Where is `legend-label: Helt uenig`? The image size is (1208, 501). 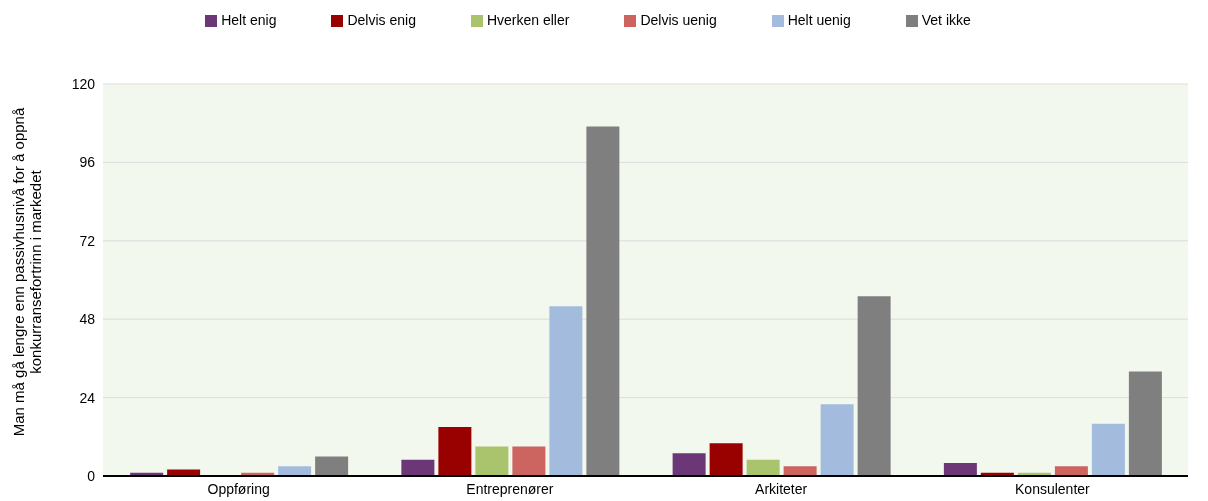
legend-label: Helt uenig is located at coordinates (819, 20).